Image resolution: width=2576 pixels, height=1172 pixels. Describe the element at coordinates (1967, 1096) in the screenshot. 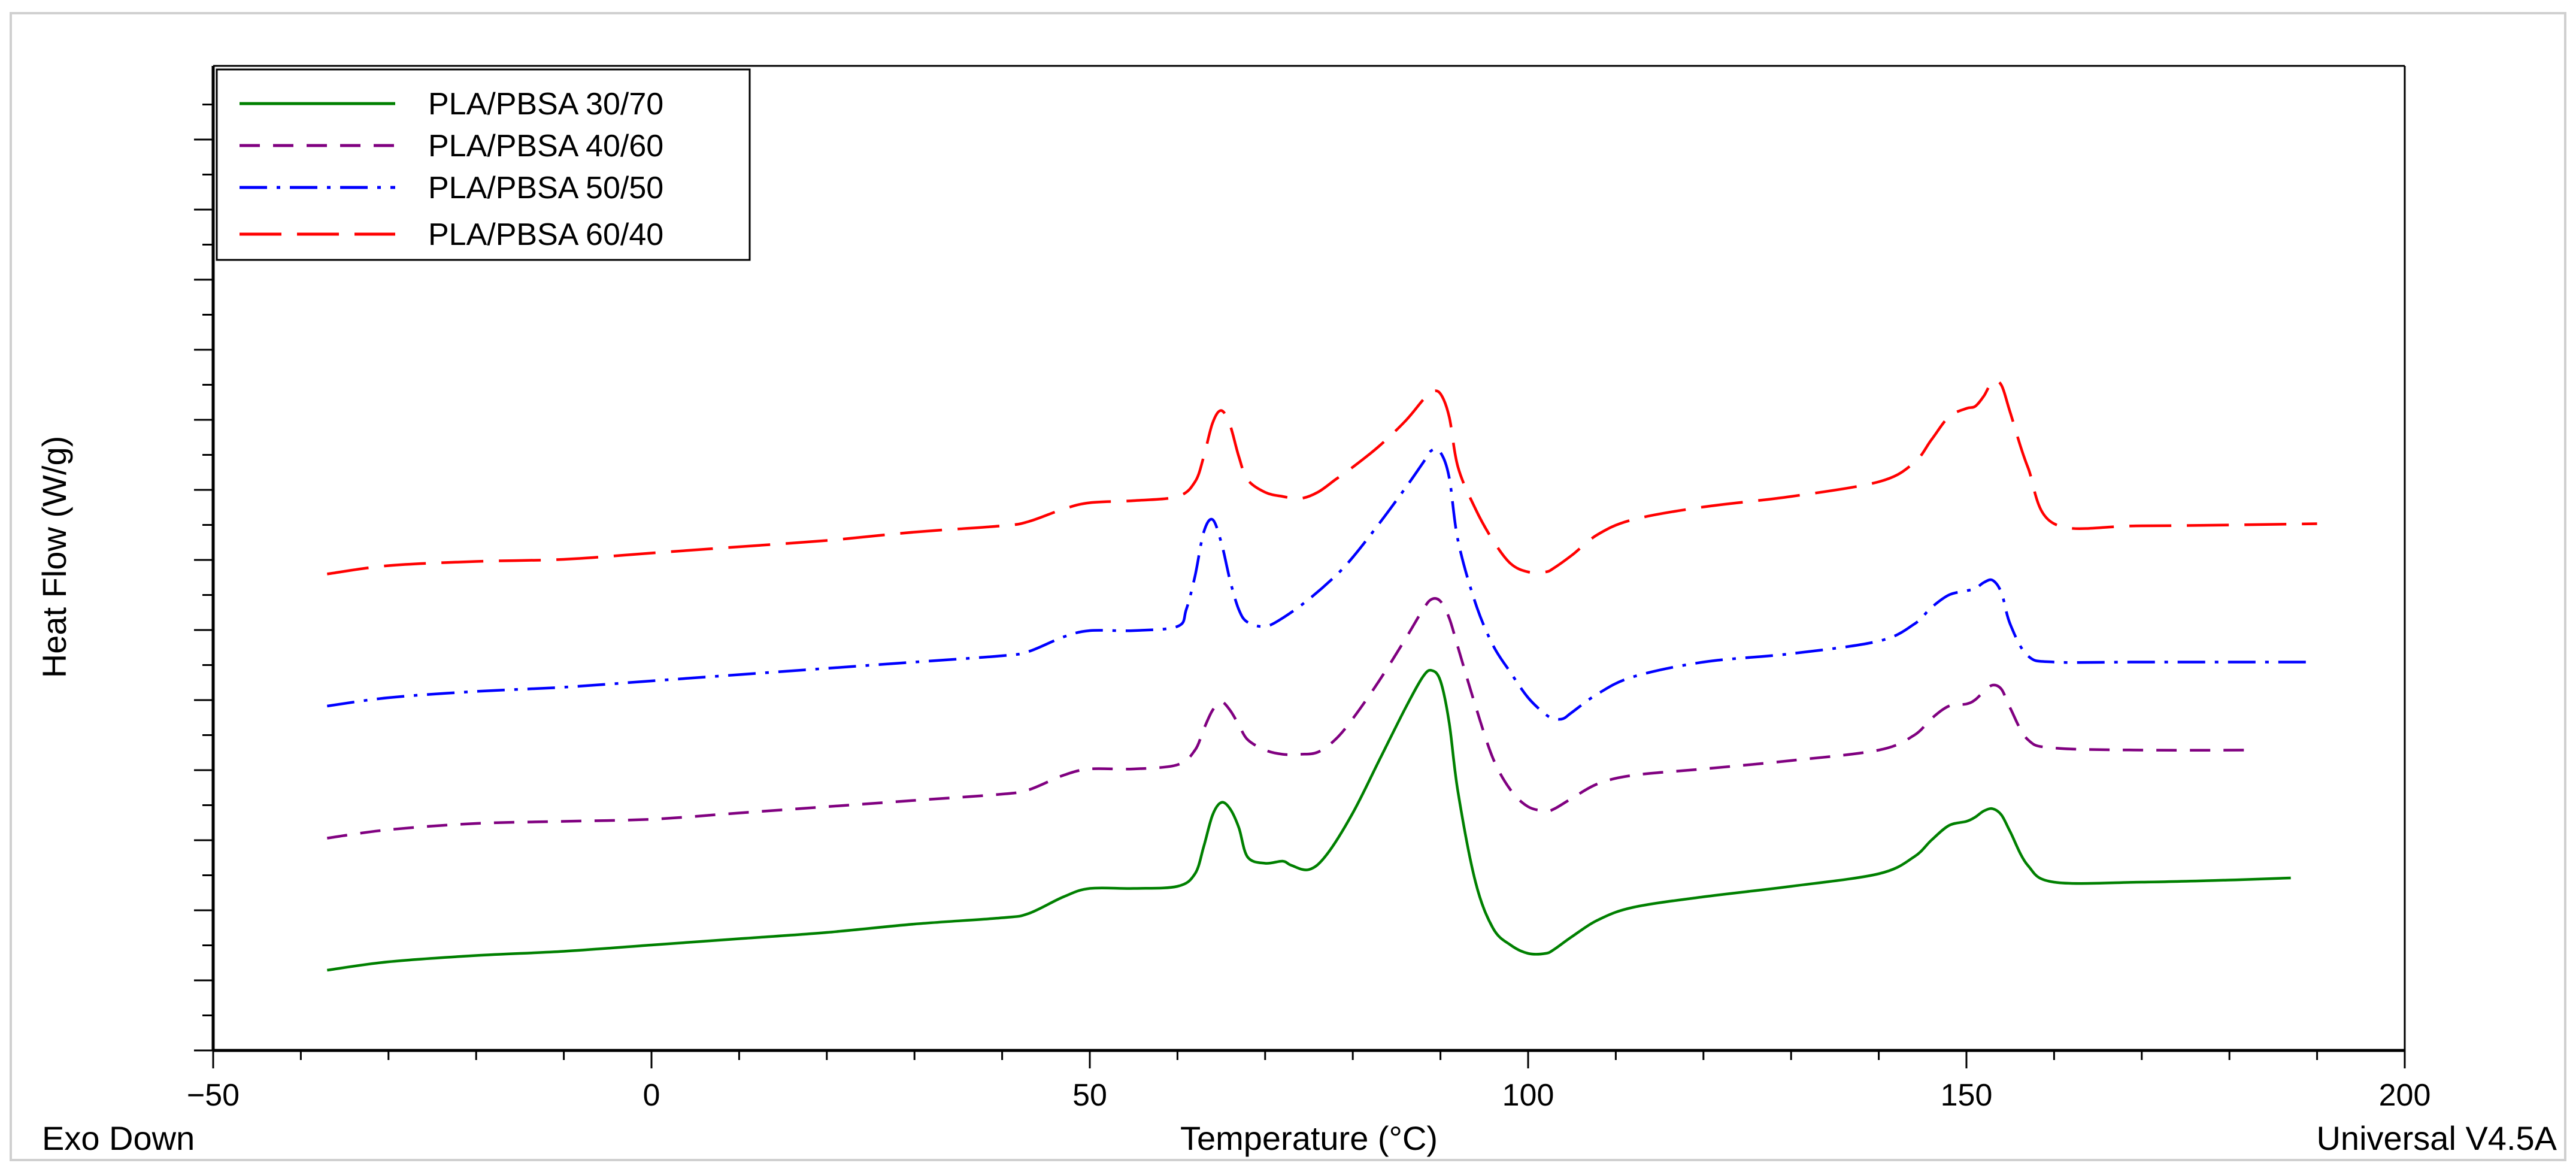

I see `x-tick-label: 150` at that location.